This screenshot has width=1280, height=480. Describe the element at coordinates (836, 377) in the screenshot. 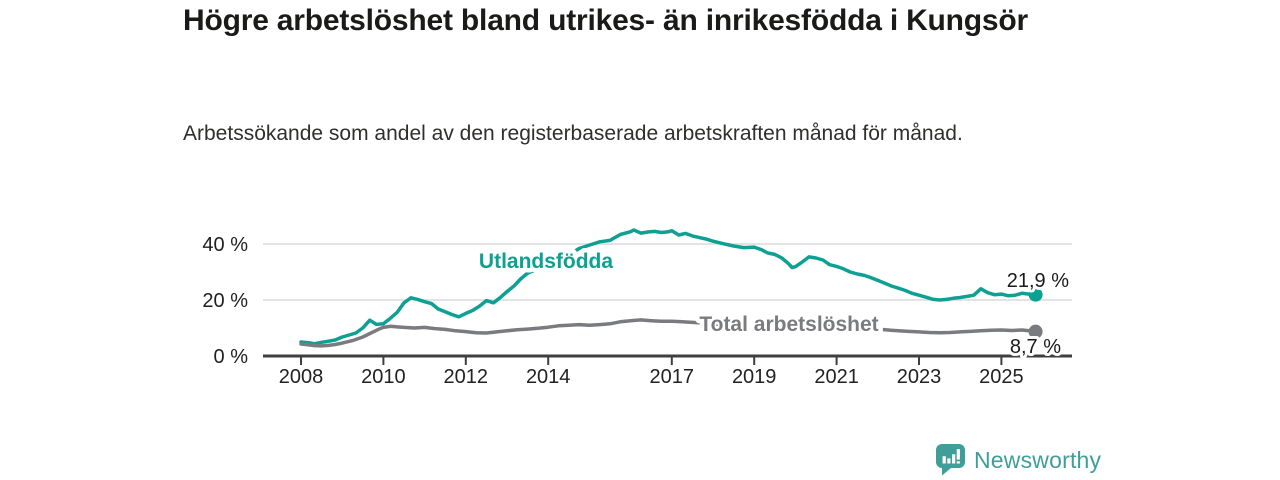

I see `x-axis-tick-label: 2021` at that location.